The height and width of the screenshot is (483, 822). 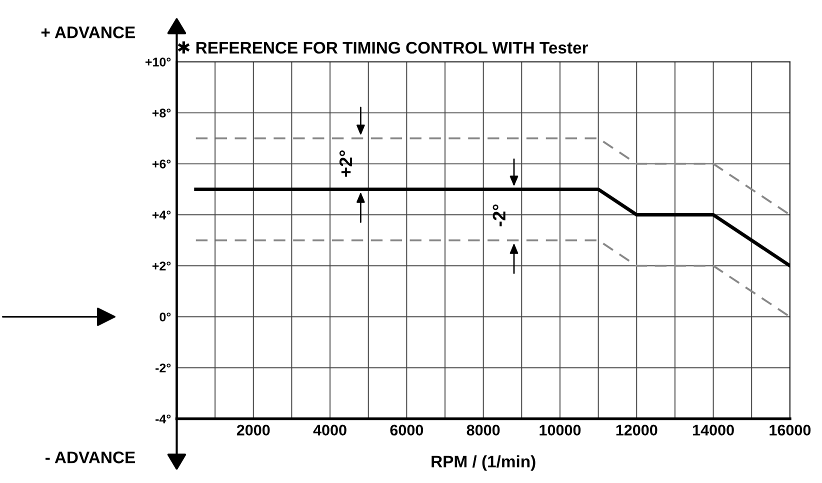 What do you see at coordinates (88, 32) in the screenshot?
I see `text: + ADVANCE` at bounding box center [88, 32].